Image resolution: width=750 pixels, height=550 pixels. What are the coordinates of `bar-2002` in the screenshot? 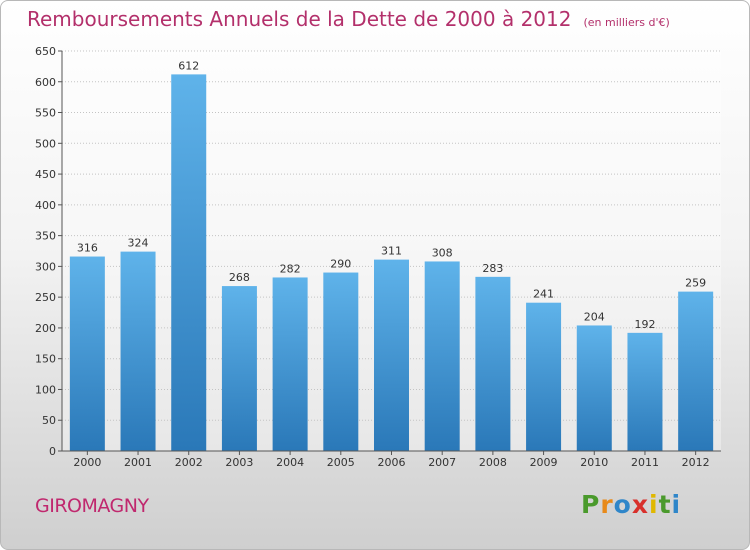 It's located at (189, 262).